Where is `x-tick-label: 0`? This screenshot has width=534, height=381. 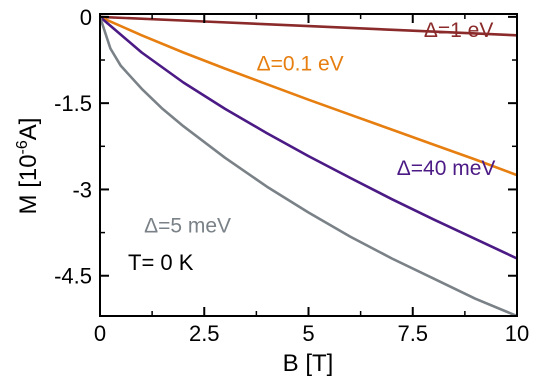 x-tick-label: 0 is located at coordinates (100, 333).